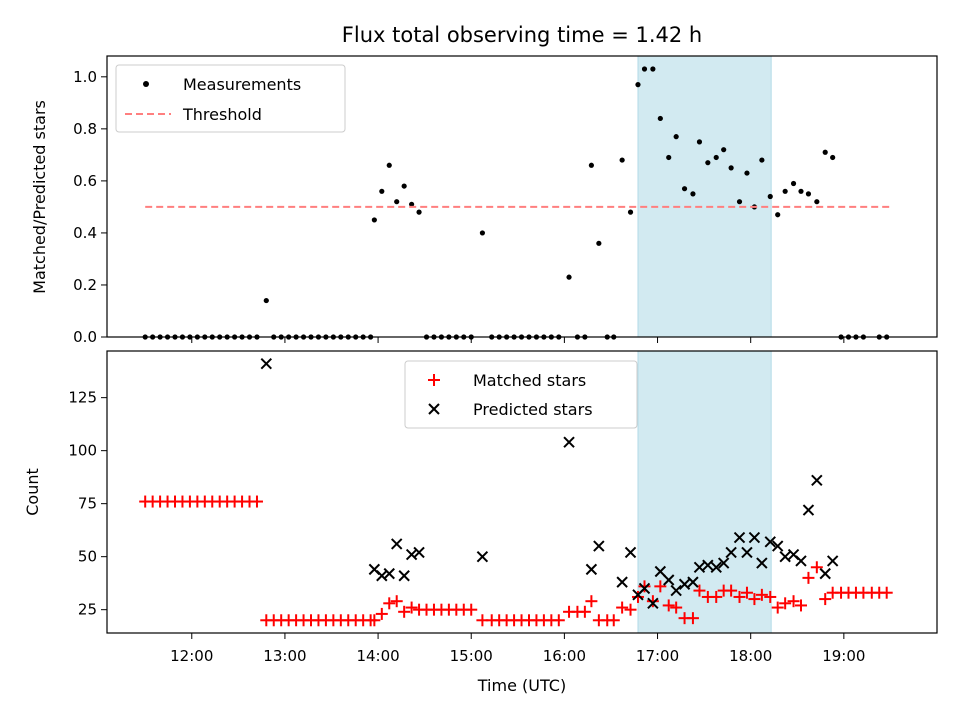 The image size is (960, 720). Describe the element at coordinates (82, 451) in the screenshot. I see `bottom-y-tick-label: 100` at that location.